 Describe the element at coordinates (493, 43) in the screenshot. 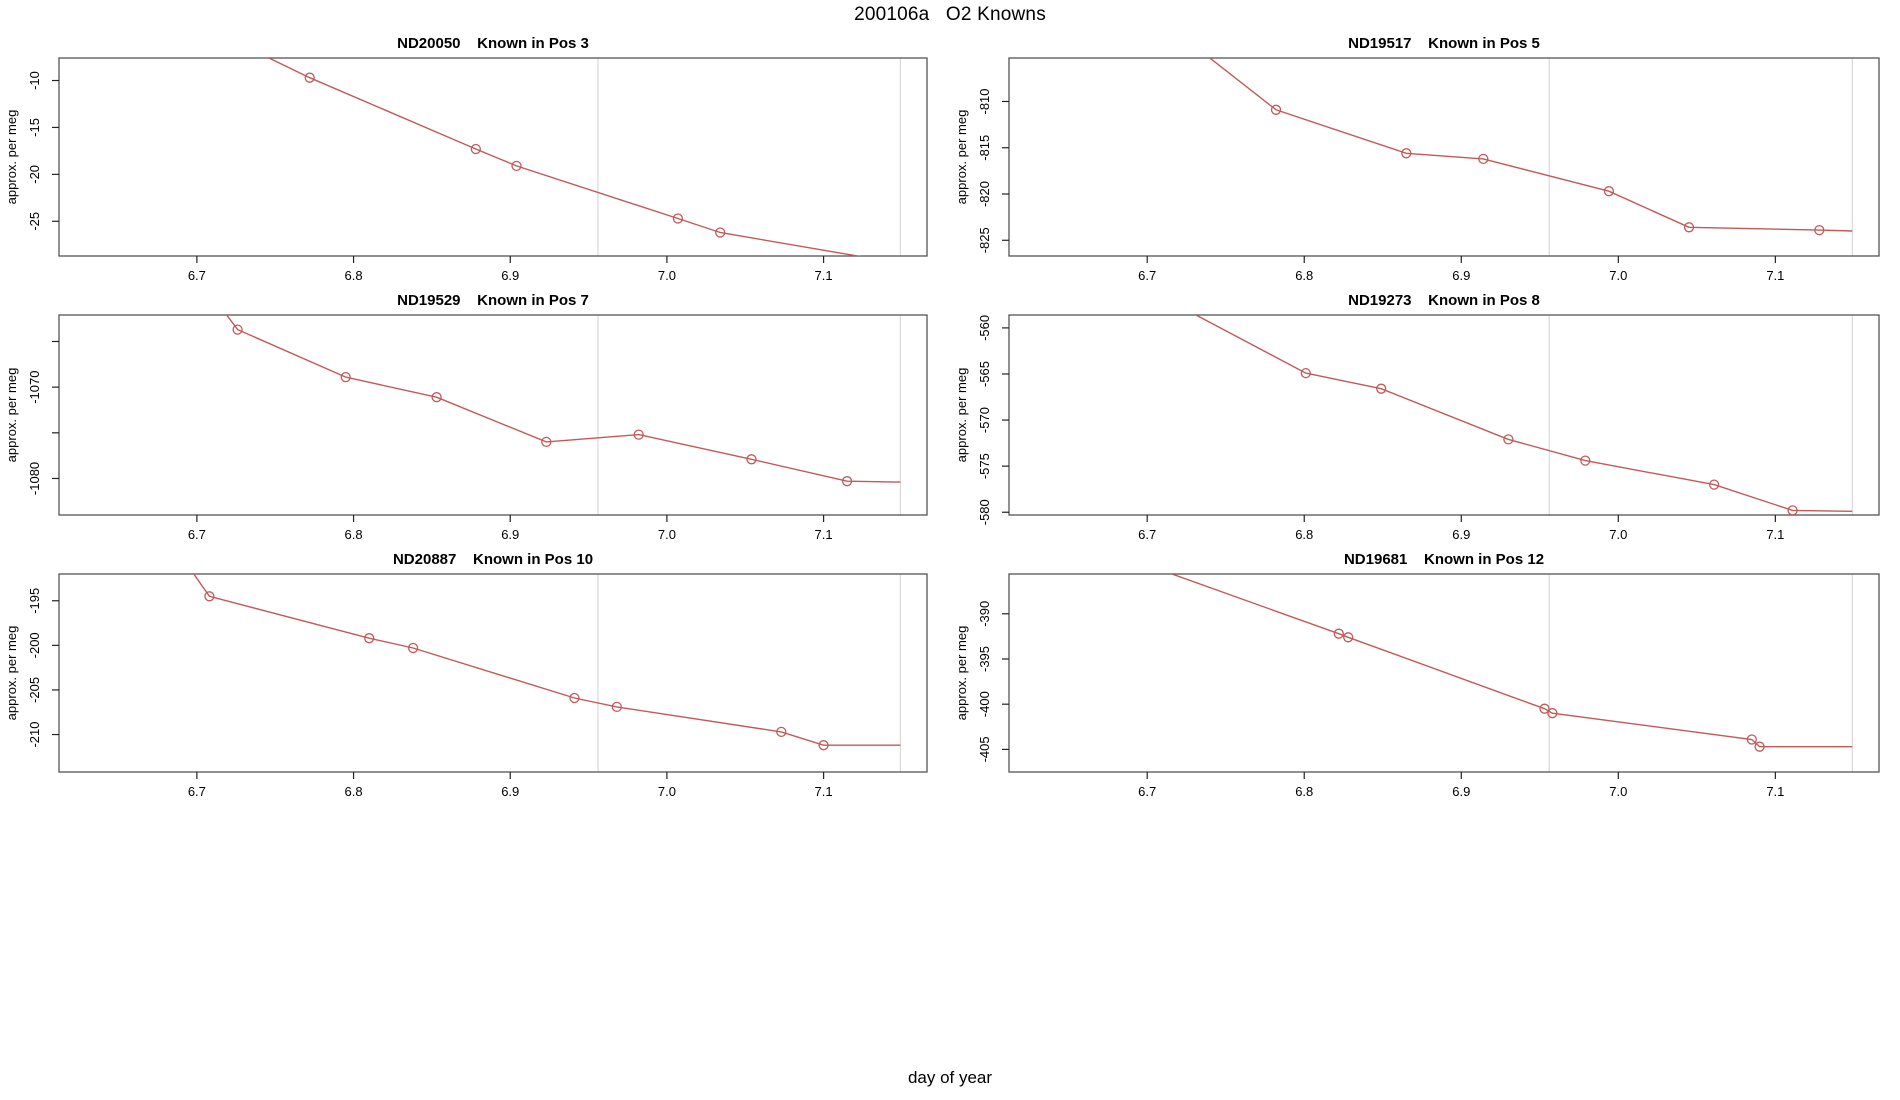

I see `subplot-title: ND20050 Known in Pos 3` at that location.